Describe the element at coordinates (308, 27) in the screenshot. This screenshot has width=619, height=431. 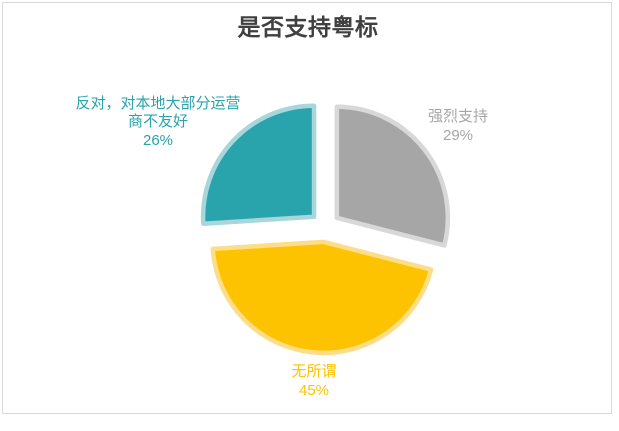
I see `chart-title: 是否支持粤标` at that location.